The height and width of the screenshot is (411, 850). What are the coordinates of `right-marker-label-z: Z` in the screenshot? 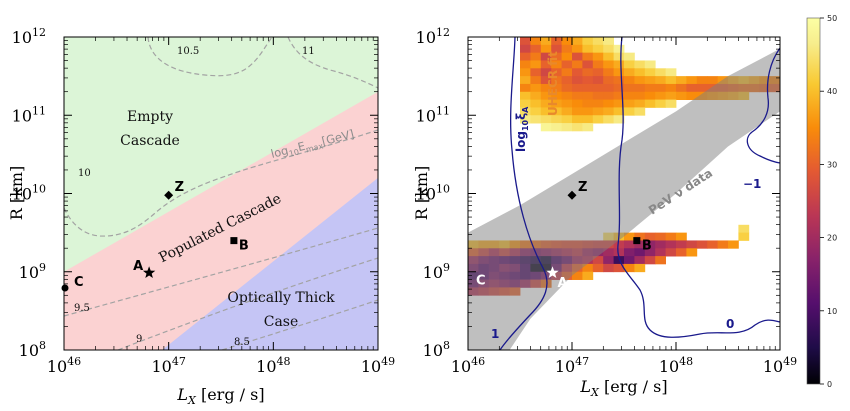 It's located at (582, 187).